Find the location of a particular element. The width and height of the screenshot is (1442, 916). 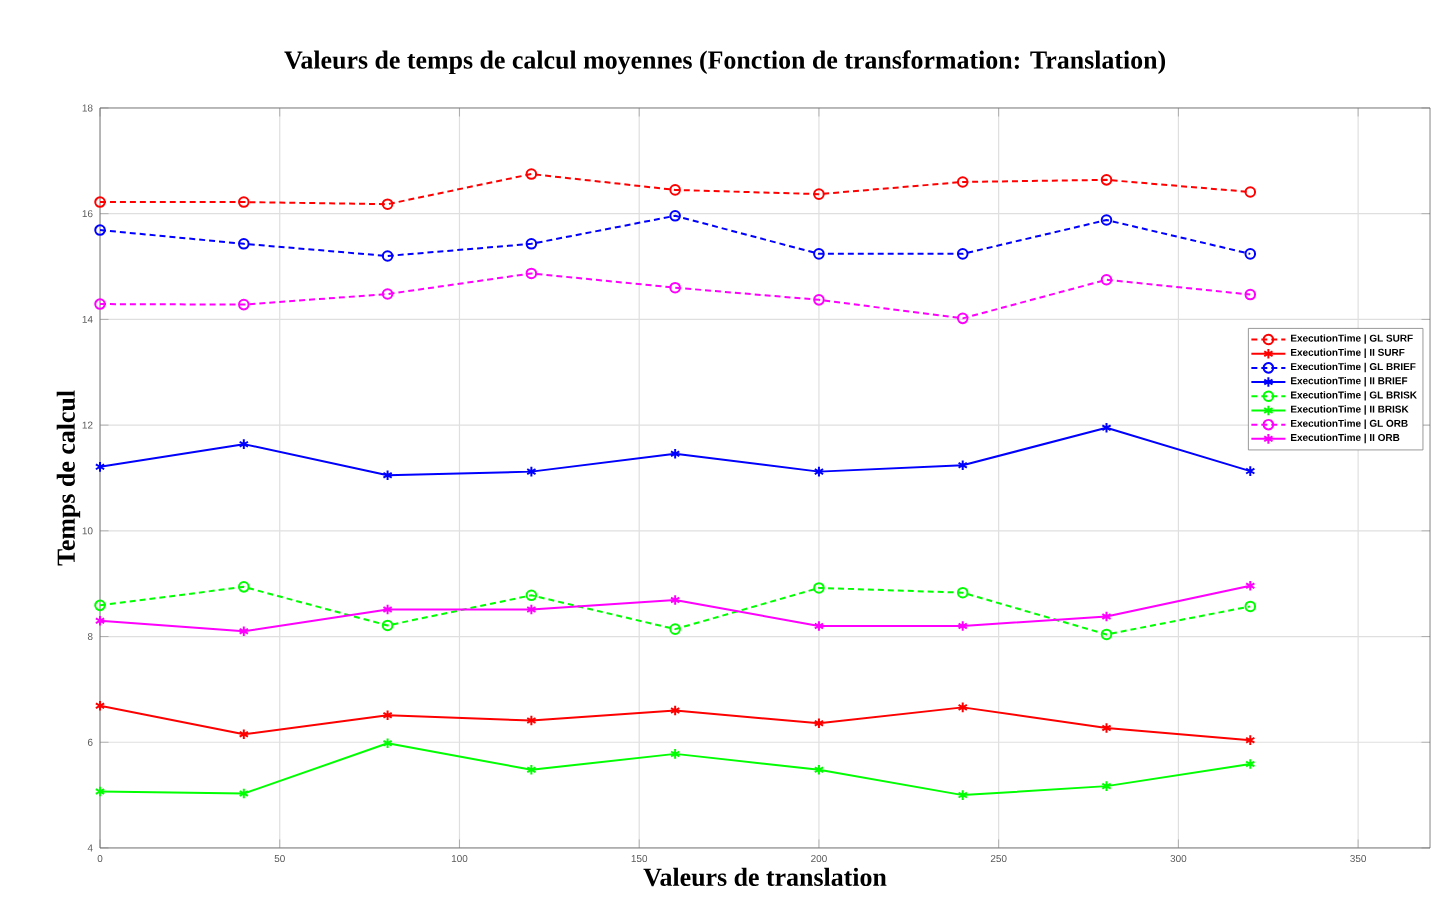

y-axis-title: Temps de calcul is located at coordinates (68, 478).